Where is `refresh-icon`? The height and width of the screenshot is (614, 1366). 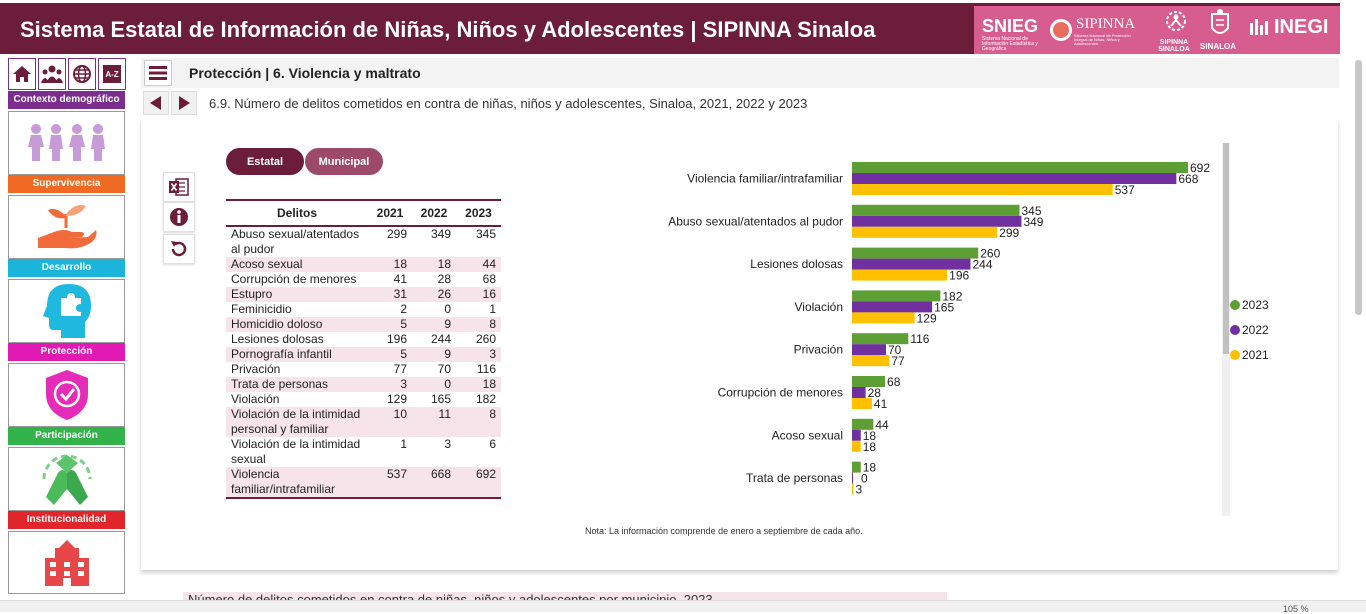 refresh-icon is located at coordinates (179, 249).